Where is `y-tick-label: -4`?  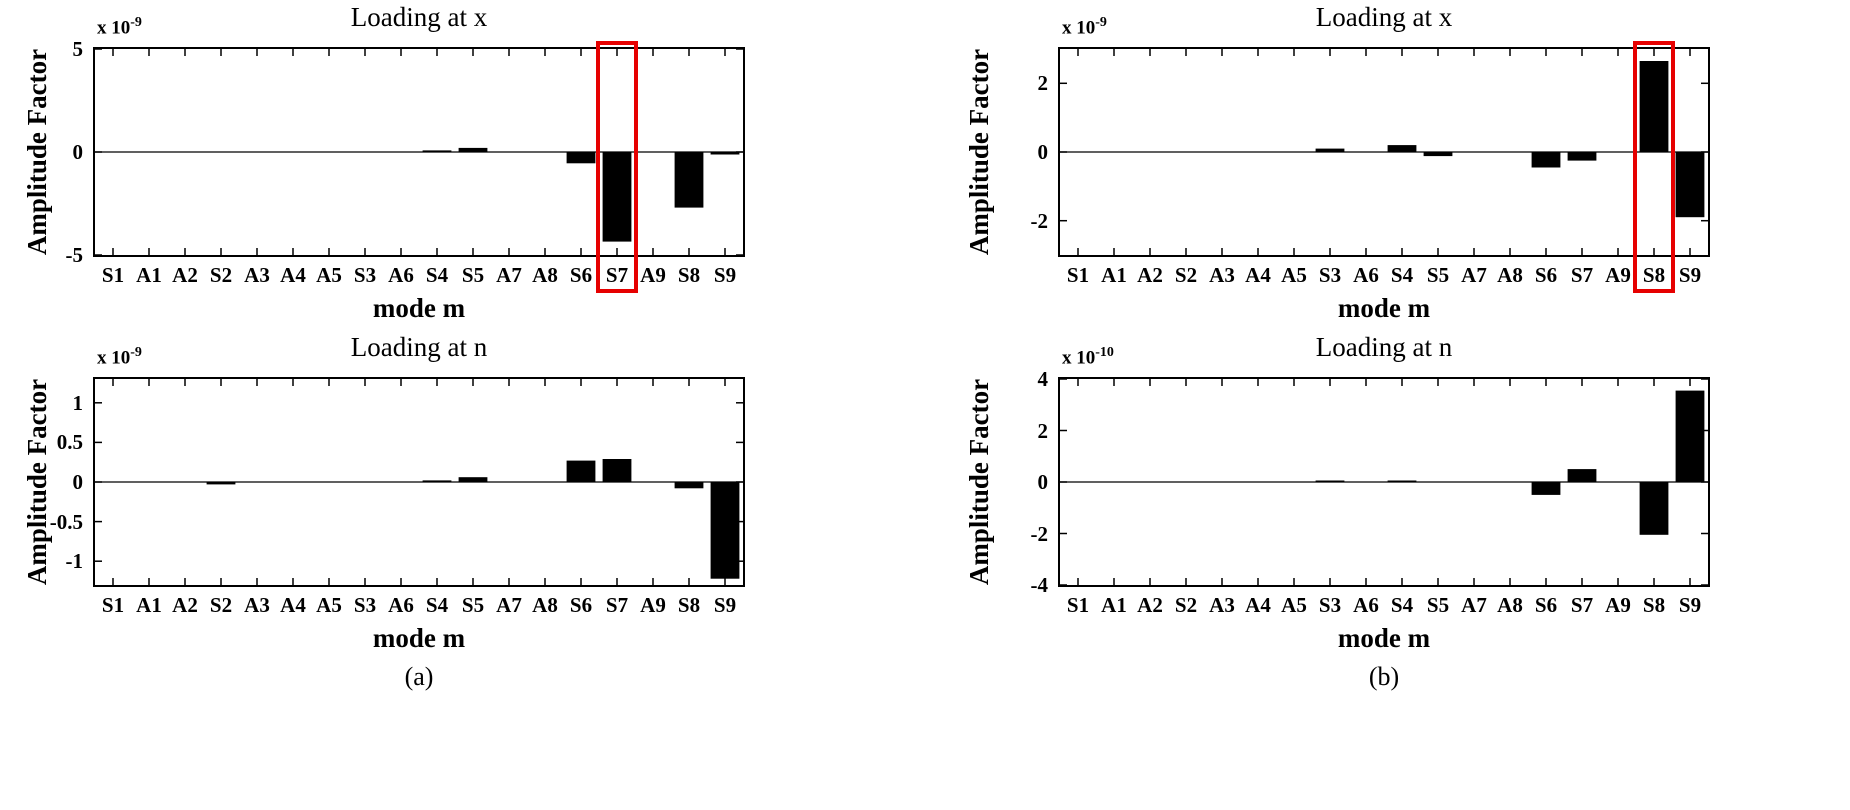 y-tick-label: -4 is located at coordinates (1039, 585).